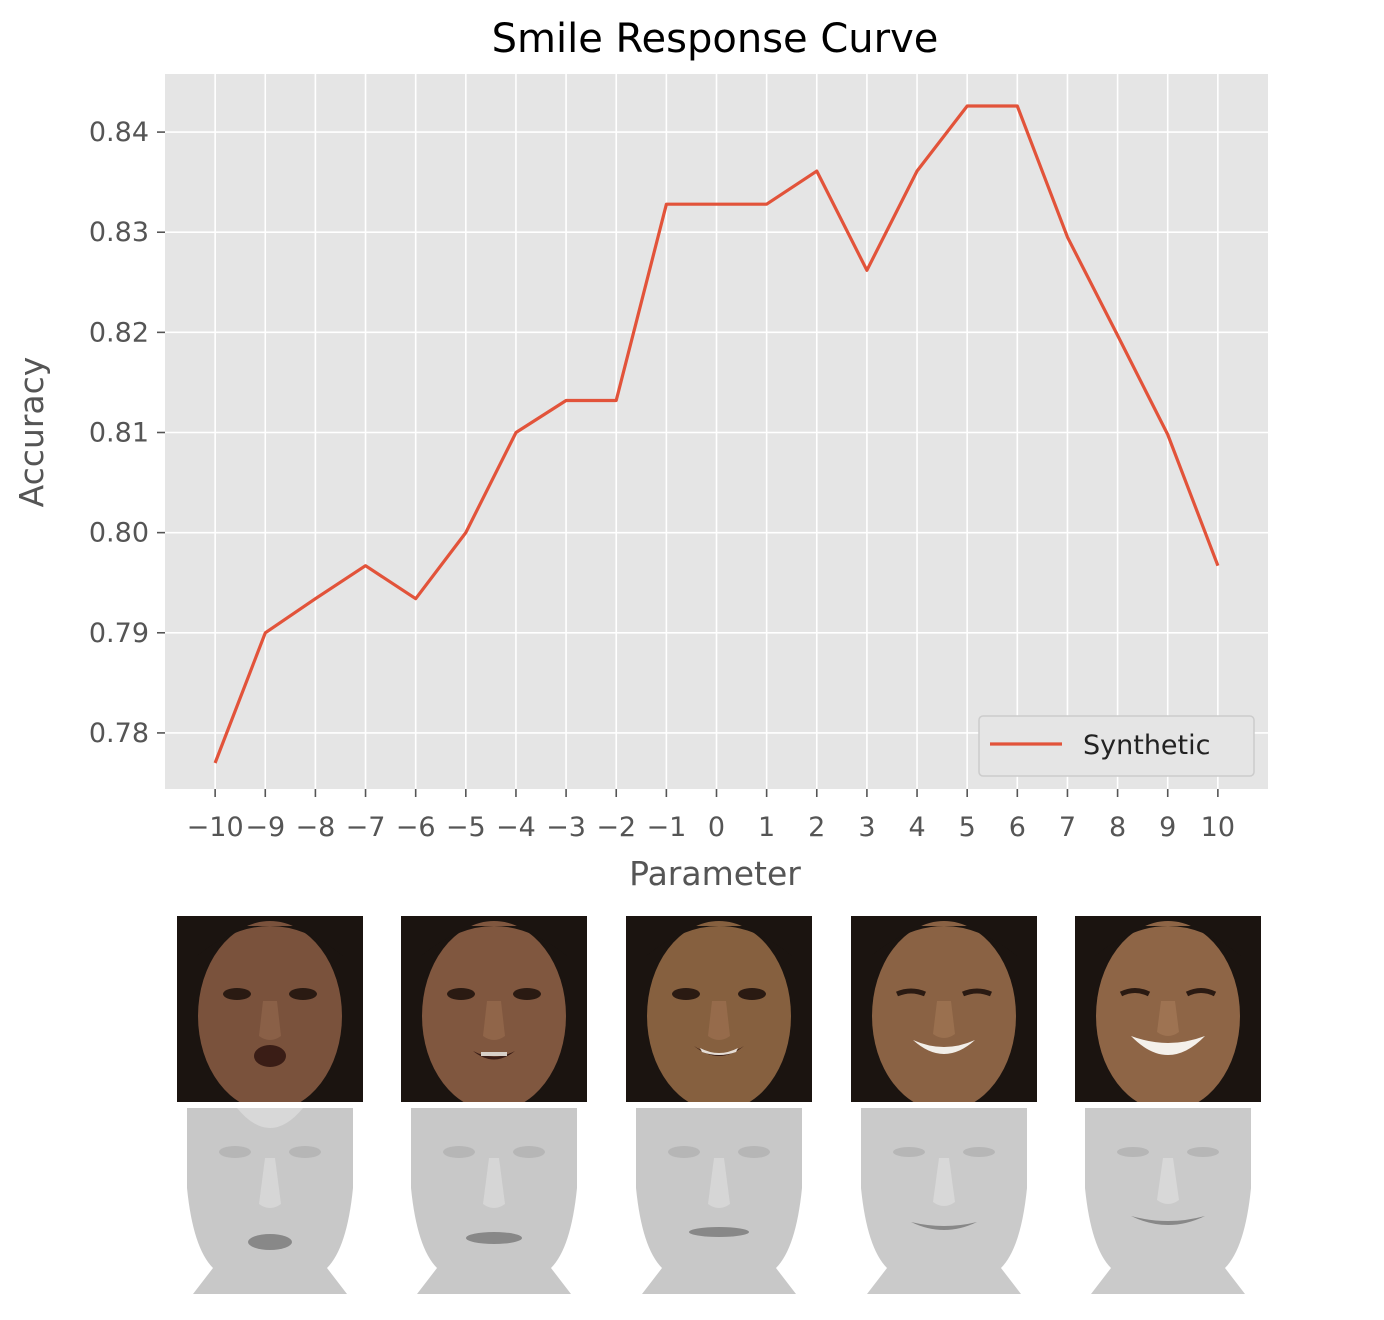 The height and width of the screenshot is (1320, 1384). I want to click on x-tick-label: 8, so click(1117, 827).